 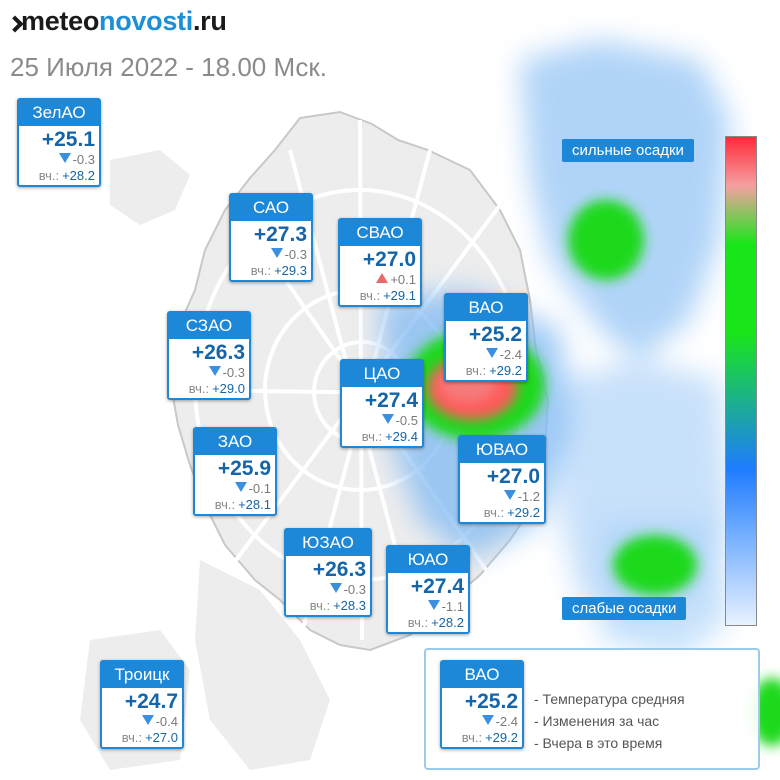 I want to click on yesterday-temperature: +28.3, so click(x=349, y=605).